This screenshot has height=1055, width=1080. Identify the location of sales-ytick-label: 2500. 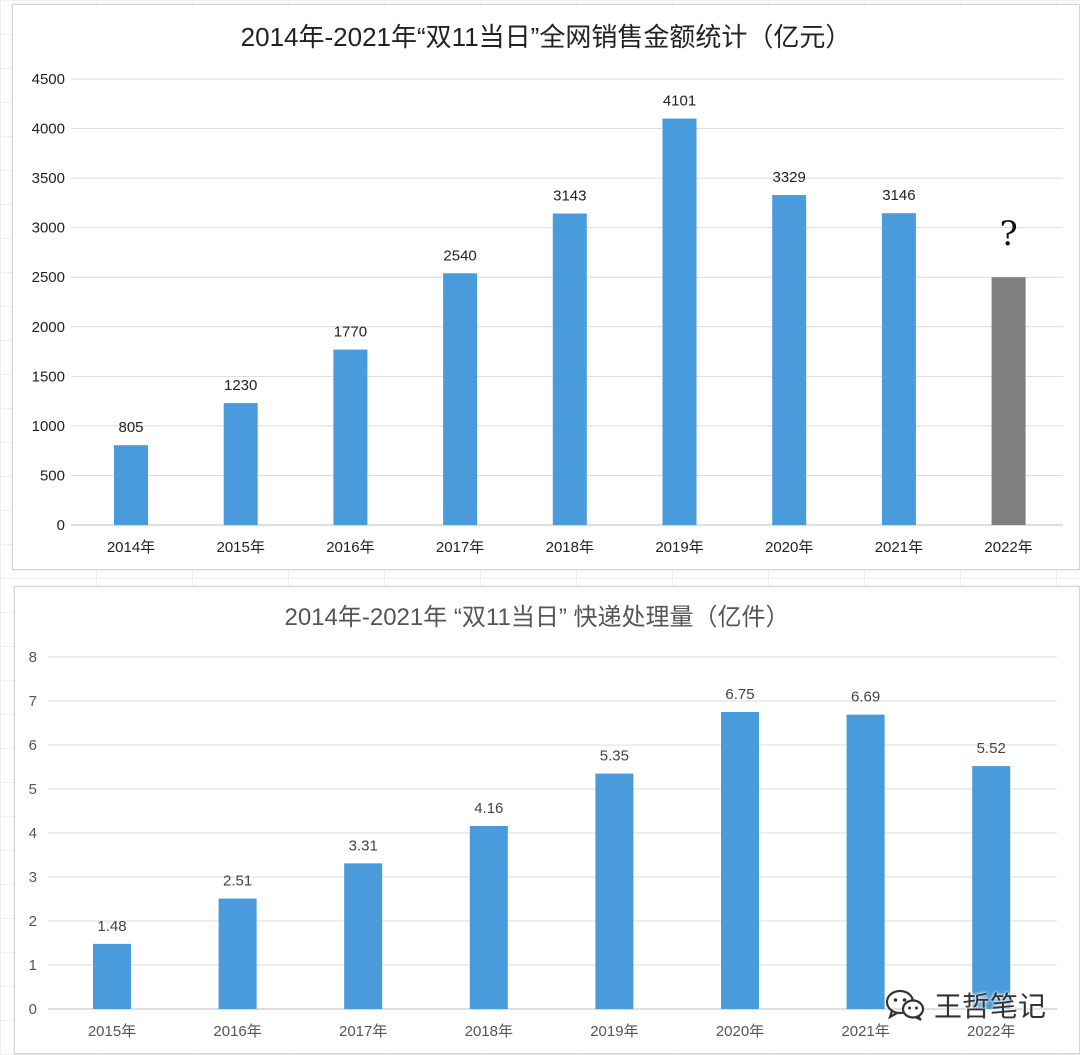
(48, 277).